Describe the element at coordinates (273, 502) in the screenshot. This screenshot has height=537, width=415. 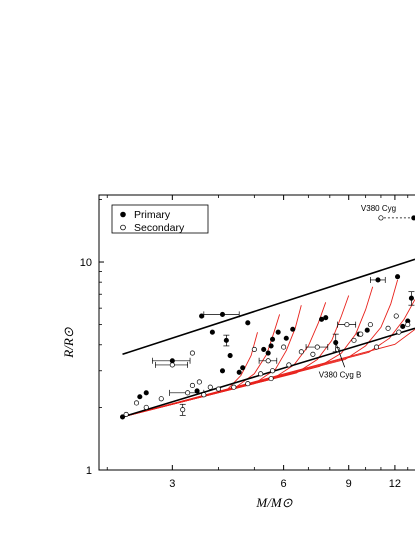
I see `x-axis-label: M/M⊙` at that location.